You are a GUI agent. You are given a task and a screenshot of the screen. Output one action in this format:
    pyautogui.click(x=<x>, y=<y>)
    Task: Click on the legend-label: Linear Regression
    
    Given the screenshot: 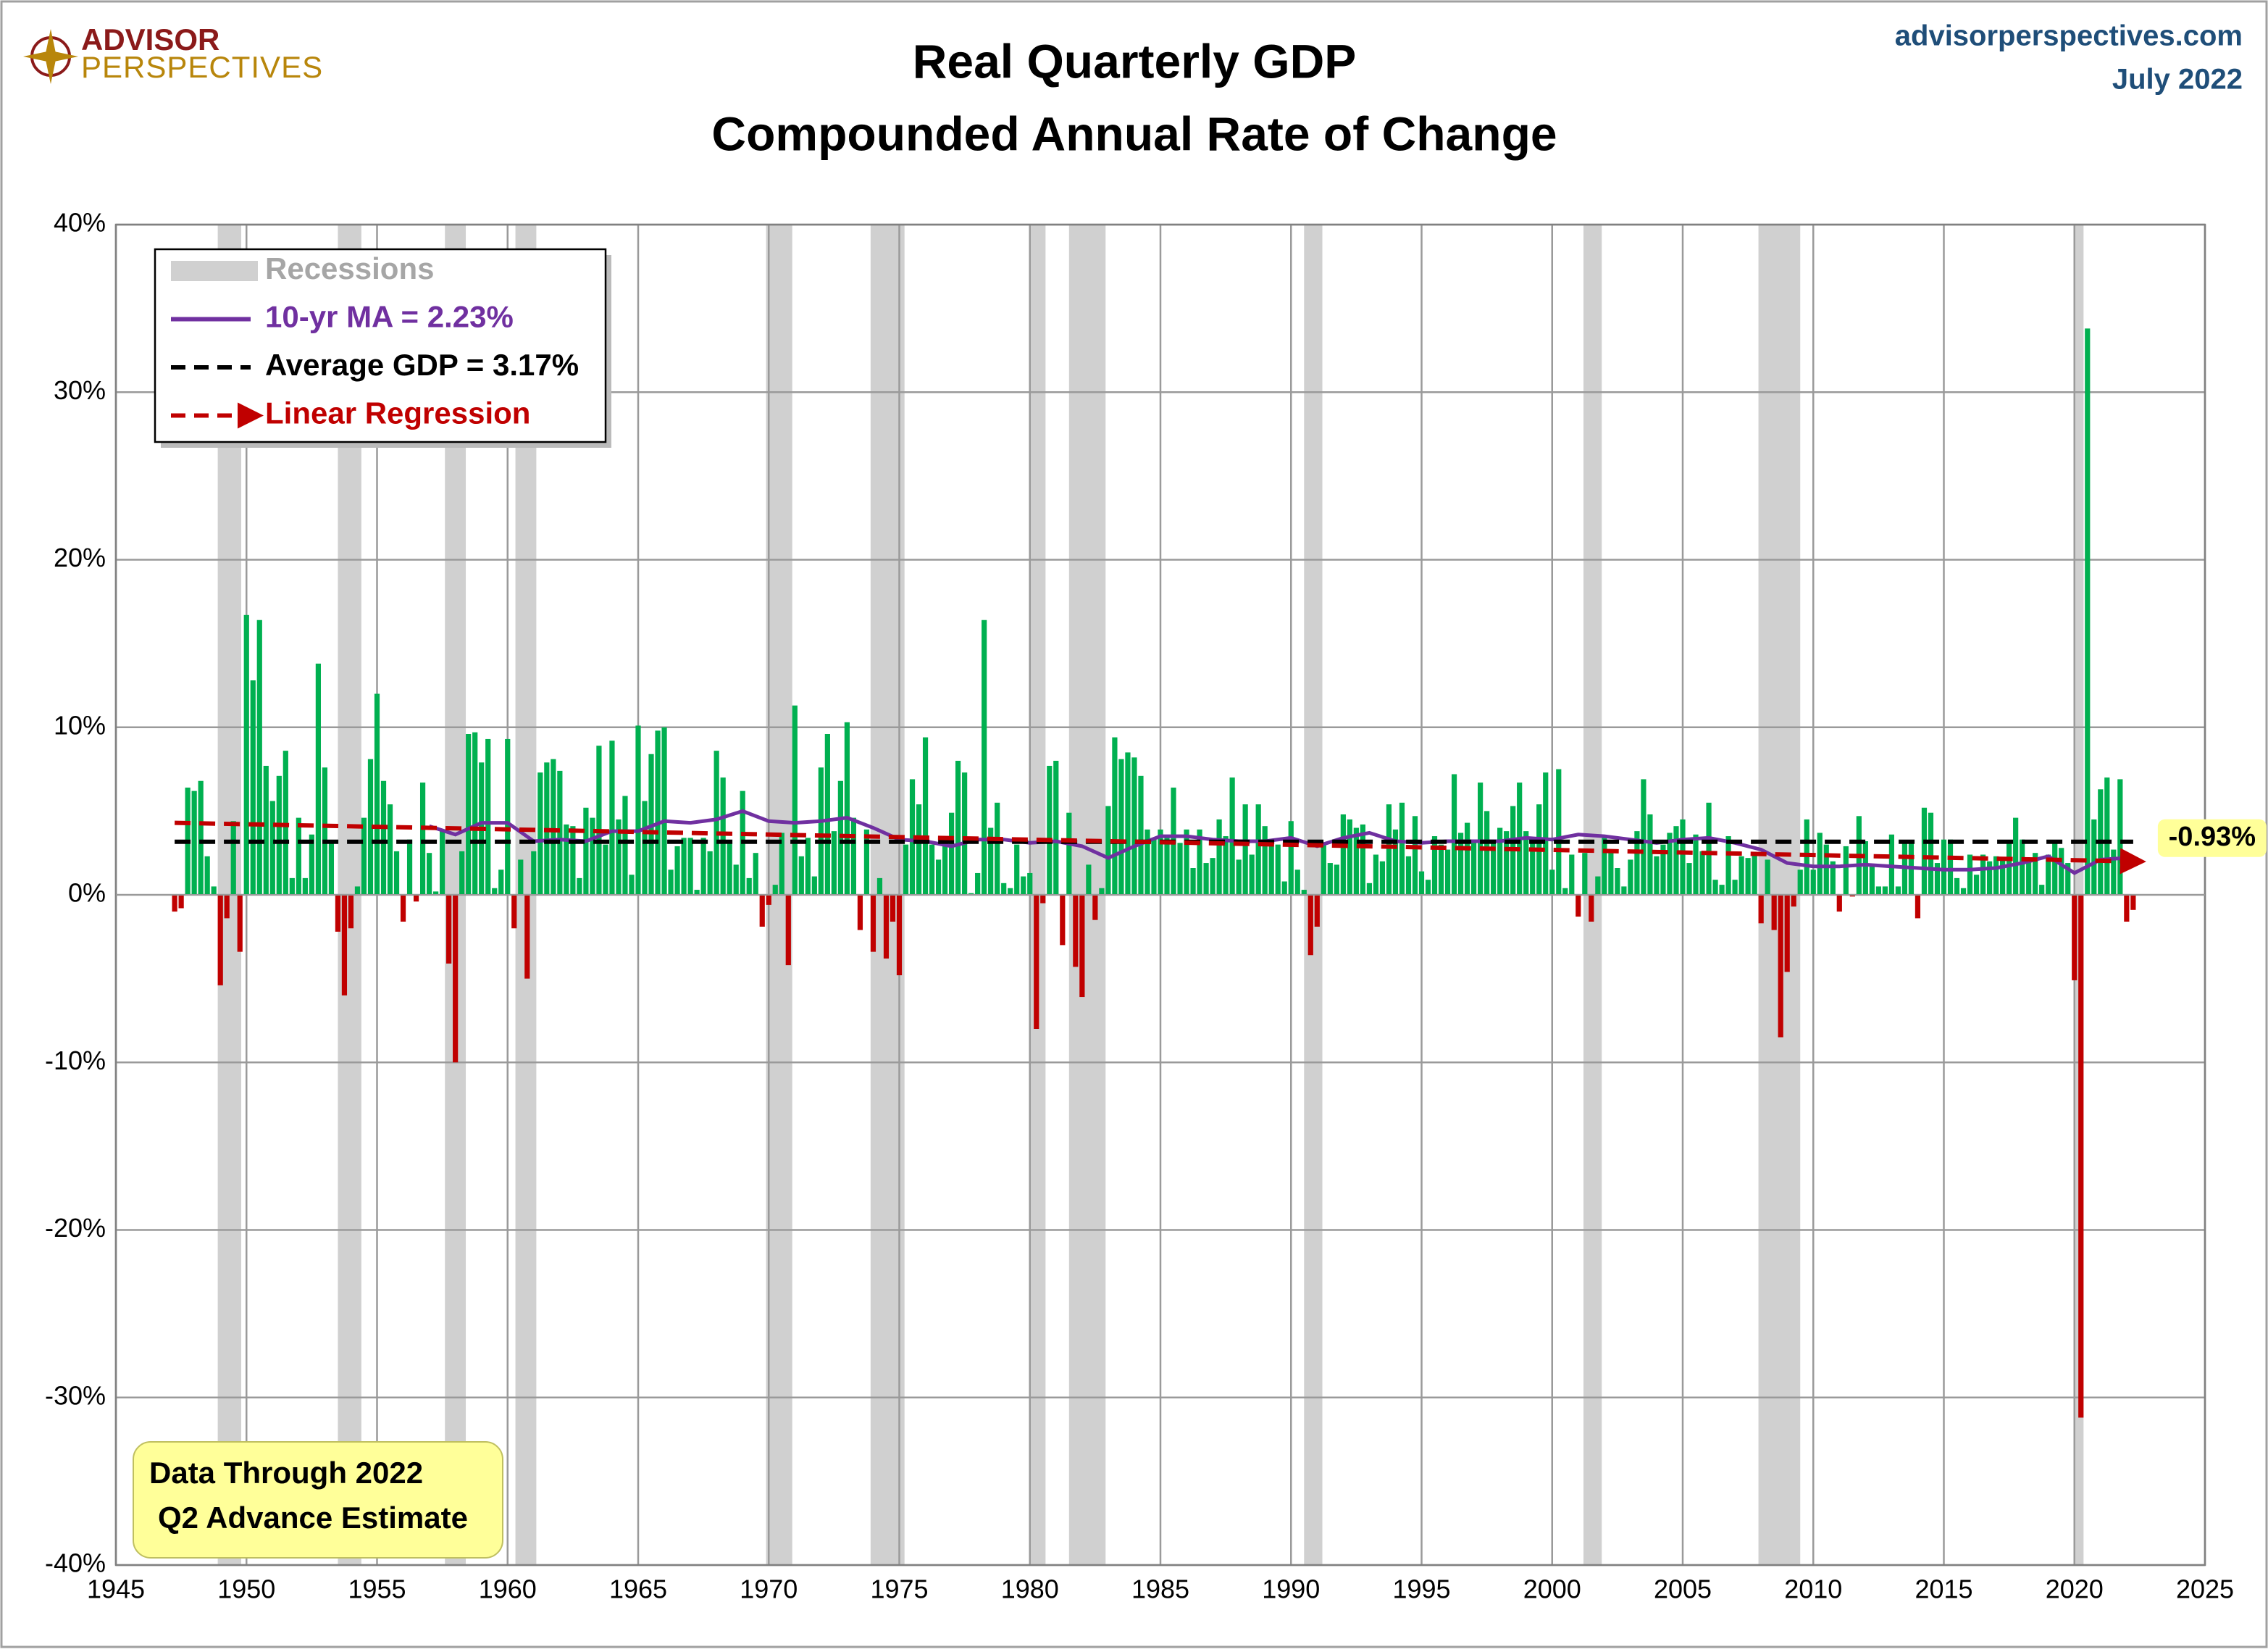 What is the action you would take?
    pyautogui.click(x=398, y=413)
    